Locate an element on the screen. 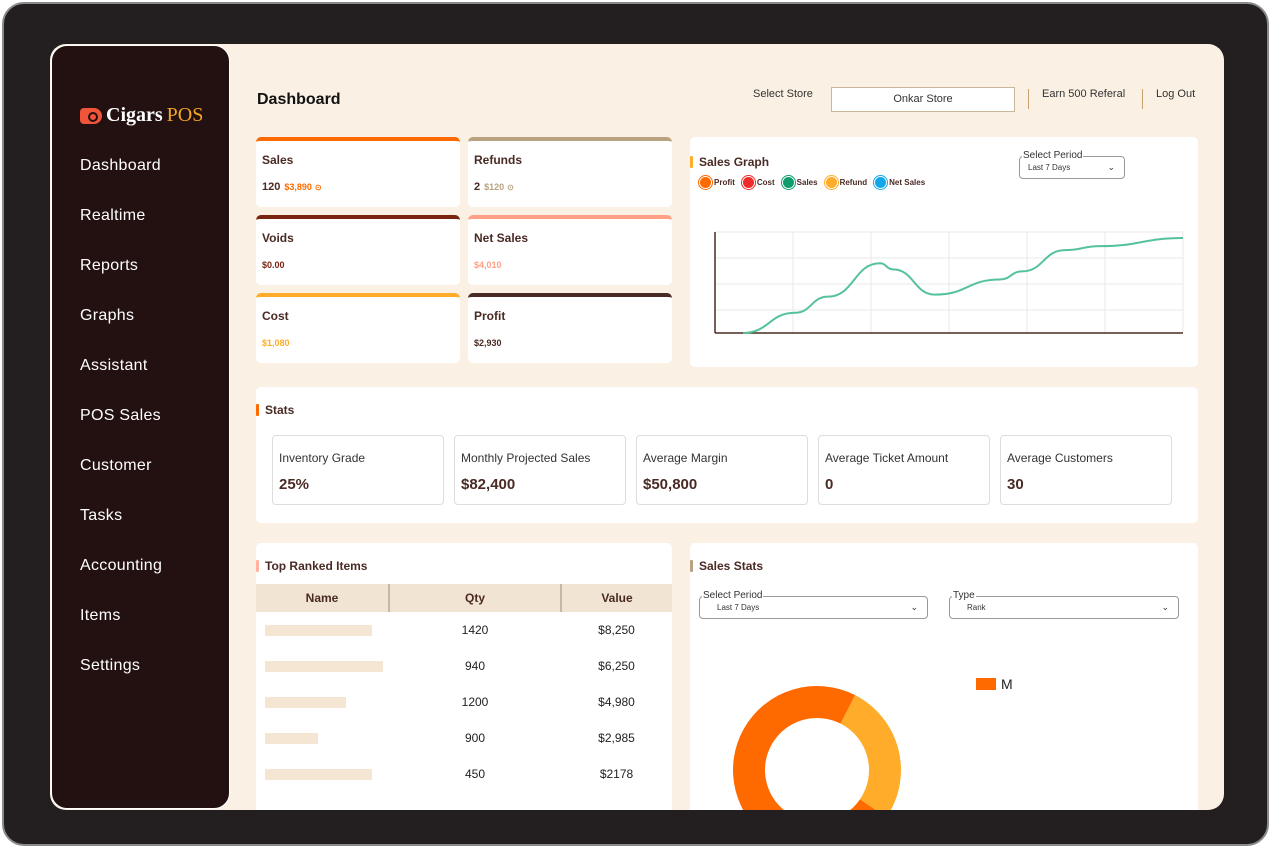  qty-cell: 1420 is located at coordinates (475, 630).